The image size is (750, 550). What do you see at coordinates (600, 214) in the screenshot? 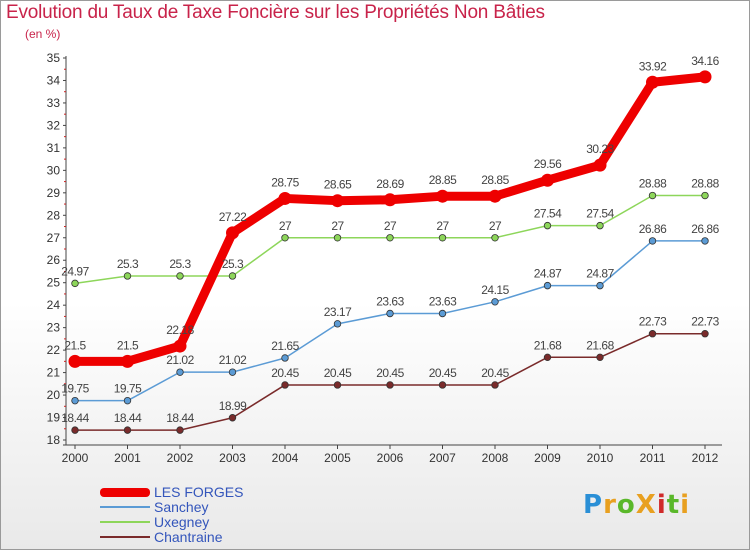
I see `data-label: 27.54` at bounding box center [600, 214].